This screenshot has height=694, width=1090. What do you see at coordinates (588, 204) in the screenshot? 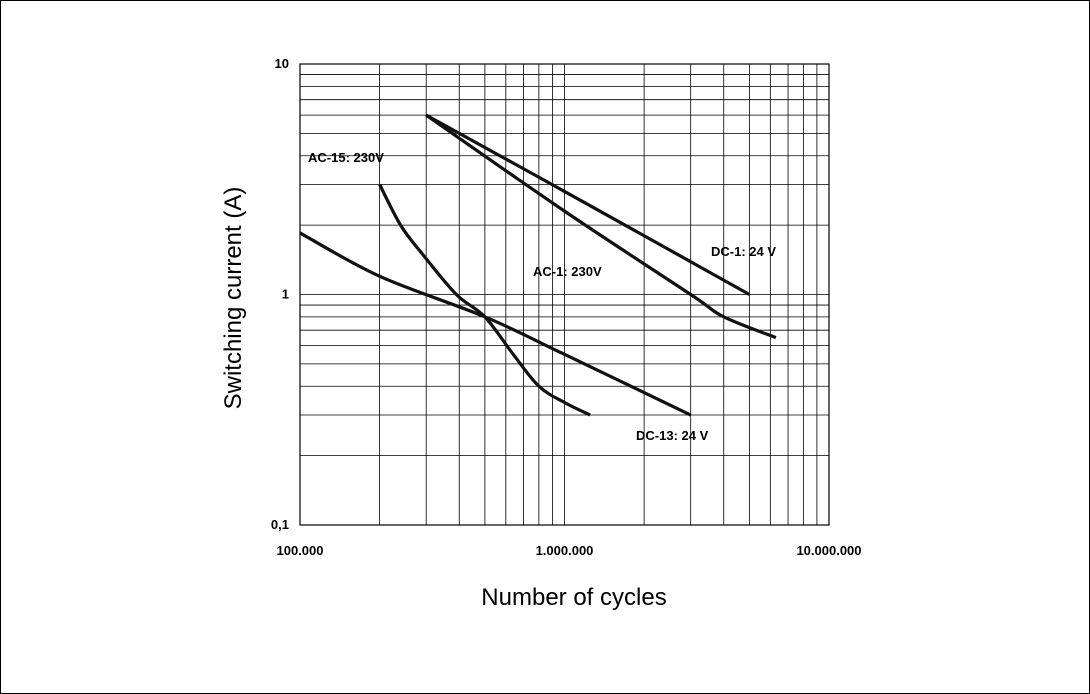
I see `curve-dc-1-24-v` at bounding box center [588, 204].